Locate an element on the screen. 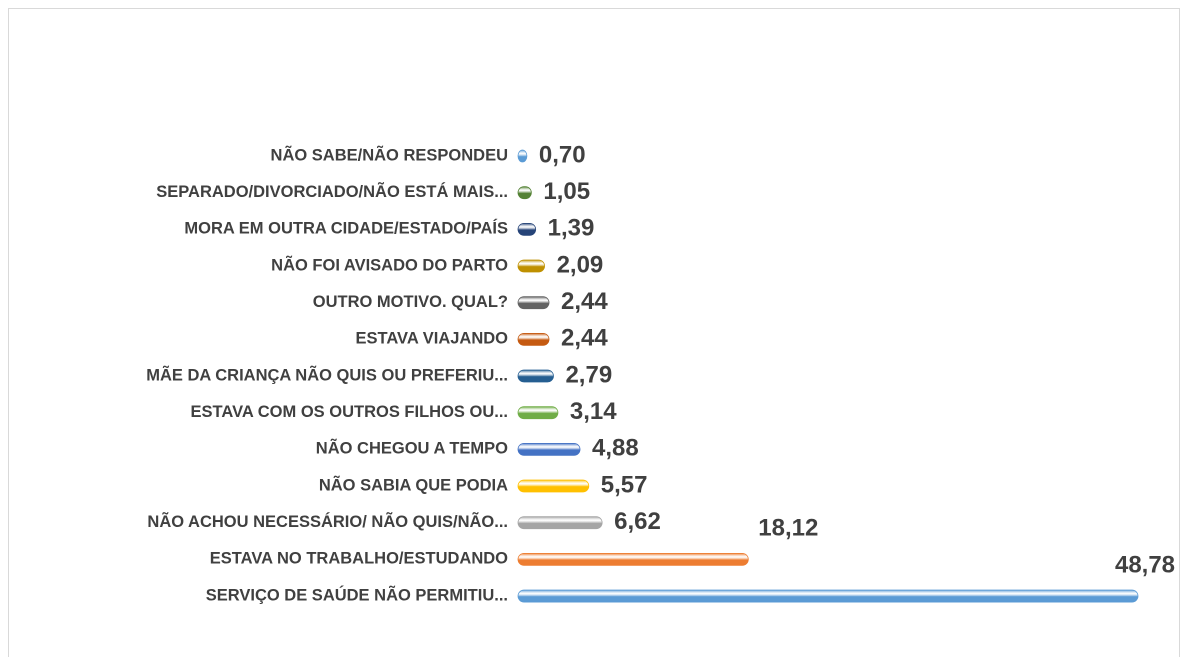 The image size is (1188, 657). value-label: 5,57 is located at coordinates (624, 484).